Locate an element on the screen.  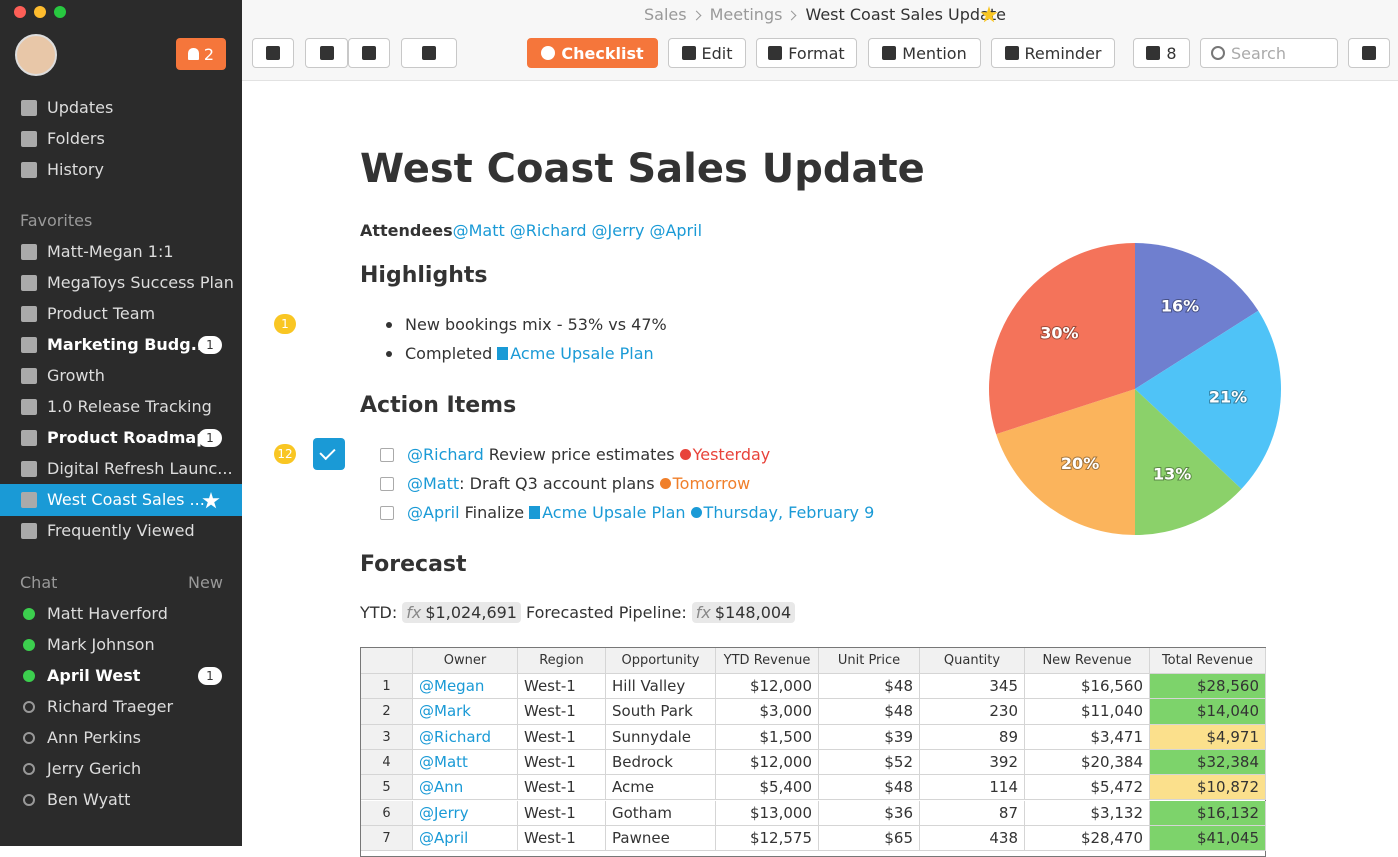
highlight-text: Completed is located at coordinates (449, 353).